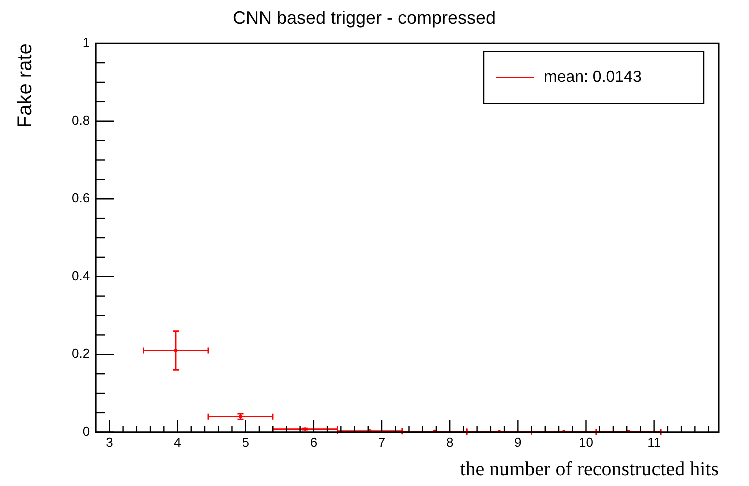 The image size is (749, 486). What do you see at coordinates (593, 77) in the screenshot?
I see `legend-label: mean: 0.0143` at bounding box center [593, 77].